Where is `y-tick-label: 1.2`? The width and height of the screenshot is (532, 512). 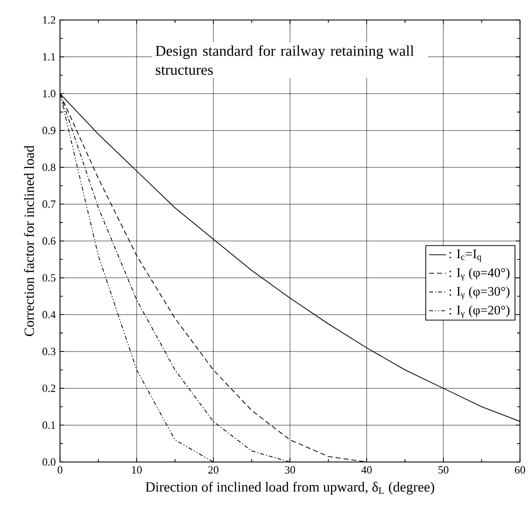
y-tick-label: 1.2 is located at coordinates (49, 20).